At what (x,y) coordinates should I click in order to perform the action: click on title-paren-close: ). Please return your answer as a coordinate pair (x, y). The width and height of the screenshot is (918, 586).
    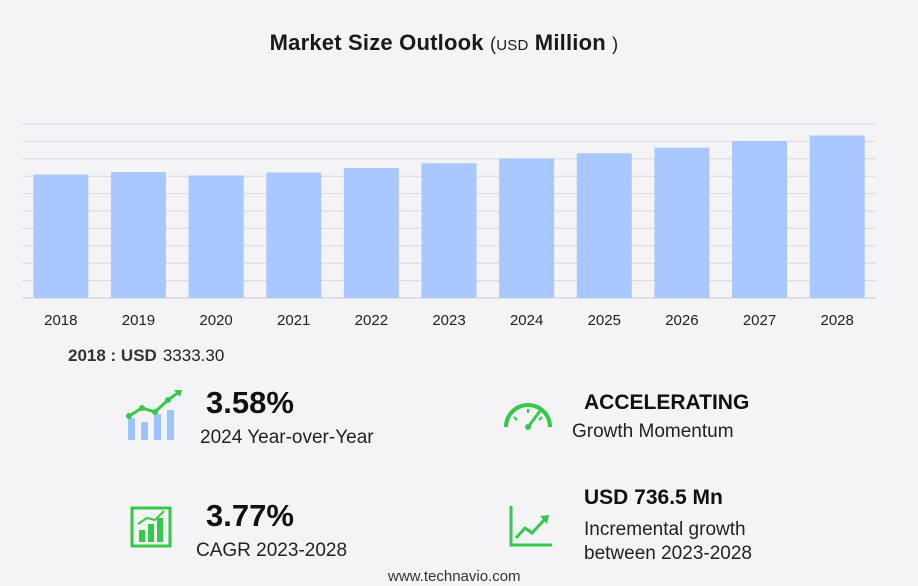
    Looking at the image, I should click on (615, 44).